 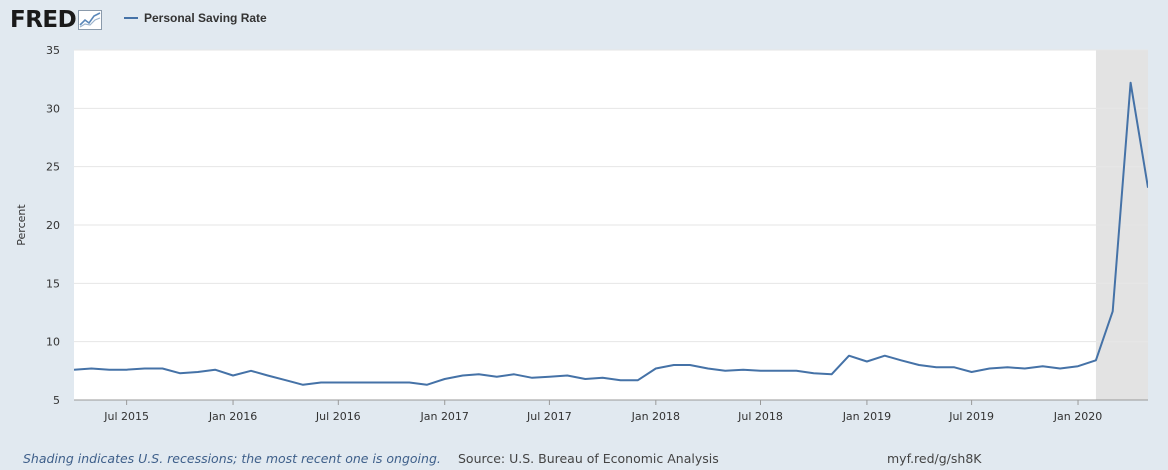 What do you see at coordinates (43, 20) in the screenshot?
I see `logo-text: FRED` at bounding box center [43, 20].